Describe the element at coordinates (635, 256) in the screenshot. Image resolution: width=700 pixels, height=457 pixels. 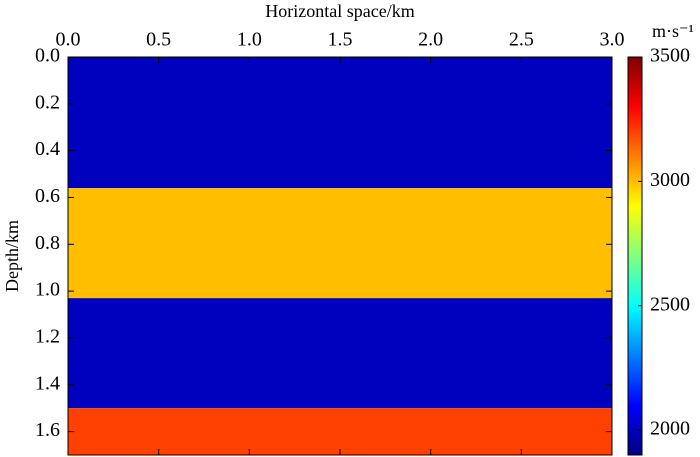
I see `colorbar` at that location.